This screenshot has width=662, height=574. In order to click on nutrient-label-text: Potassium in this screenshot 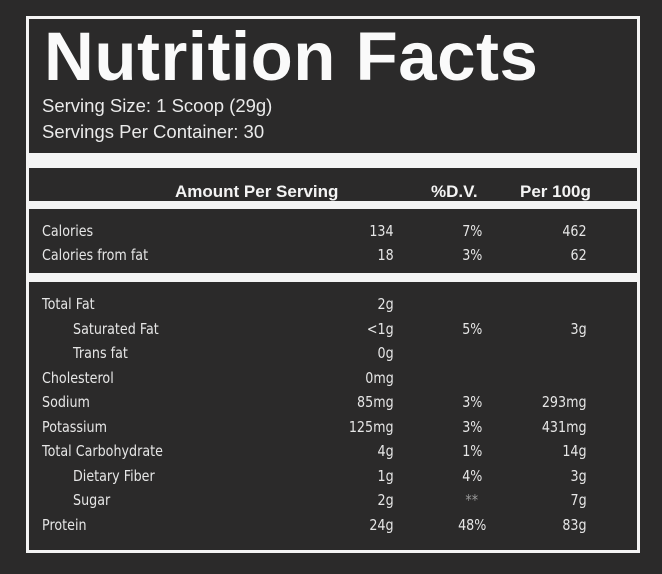, I will do `click(74, 426)`.